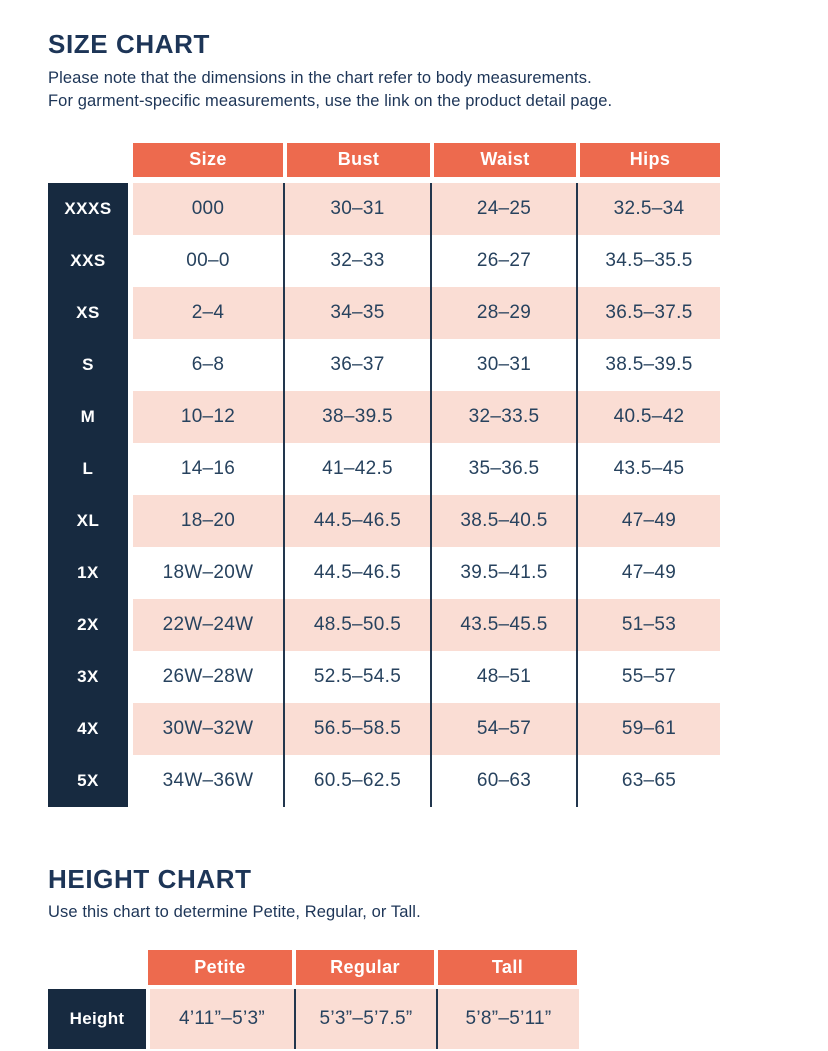  Describe the element at coordinates (208, 624) in the screenshot. I see `size-cell: 22W–24W` at that location.